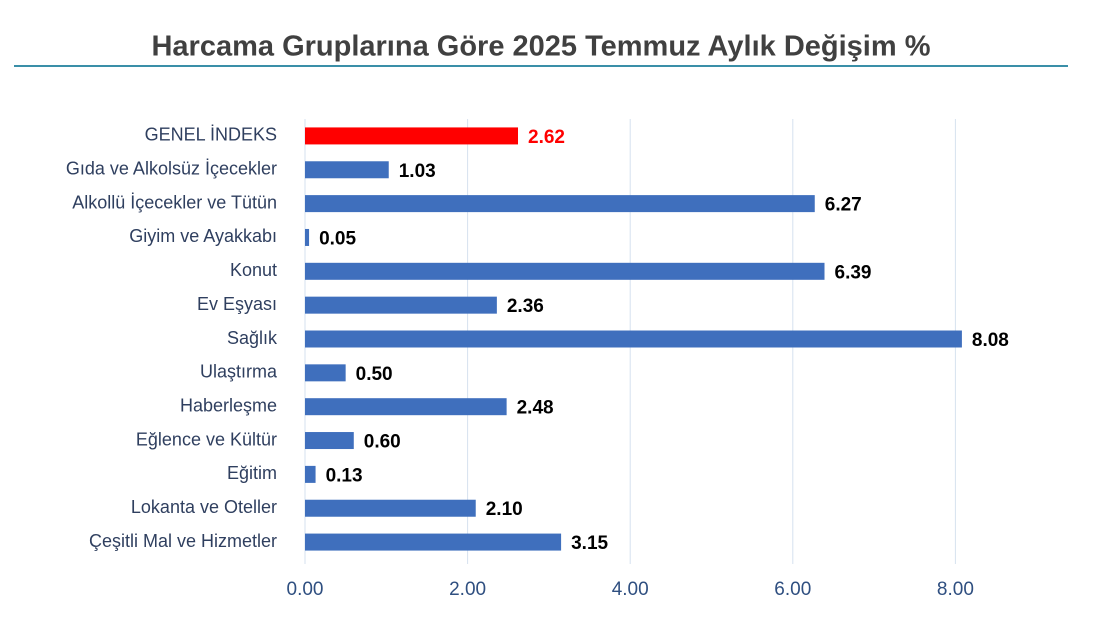 The image size is (1098, 627). What do you see at coordinates (239, 372) in the screenshot?
I see `category-label: Ulaştırma` at bounding box center [239, 372].